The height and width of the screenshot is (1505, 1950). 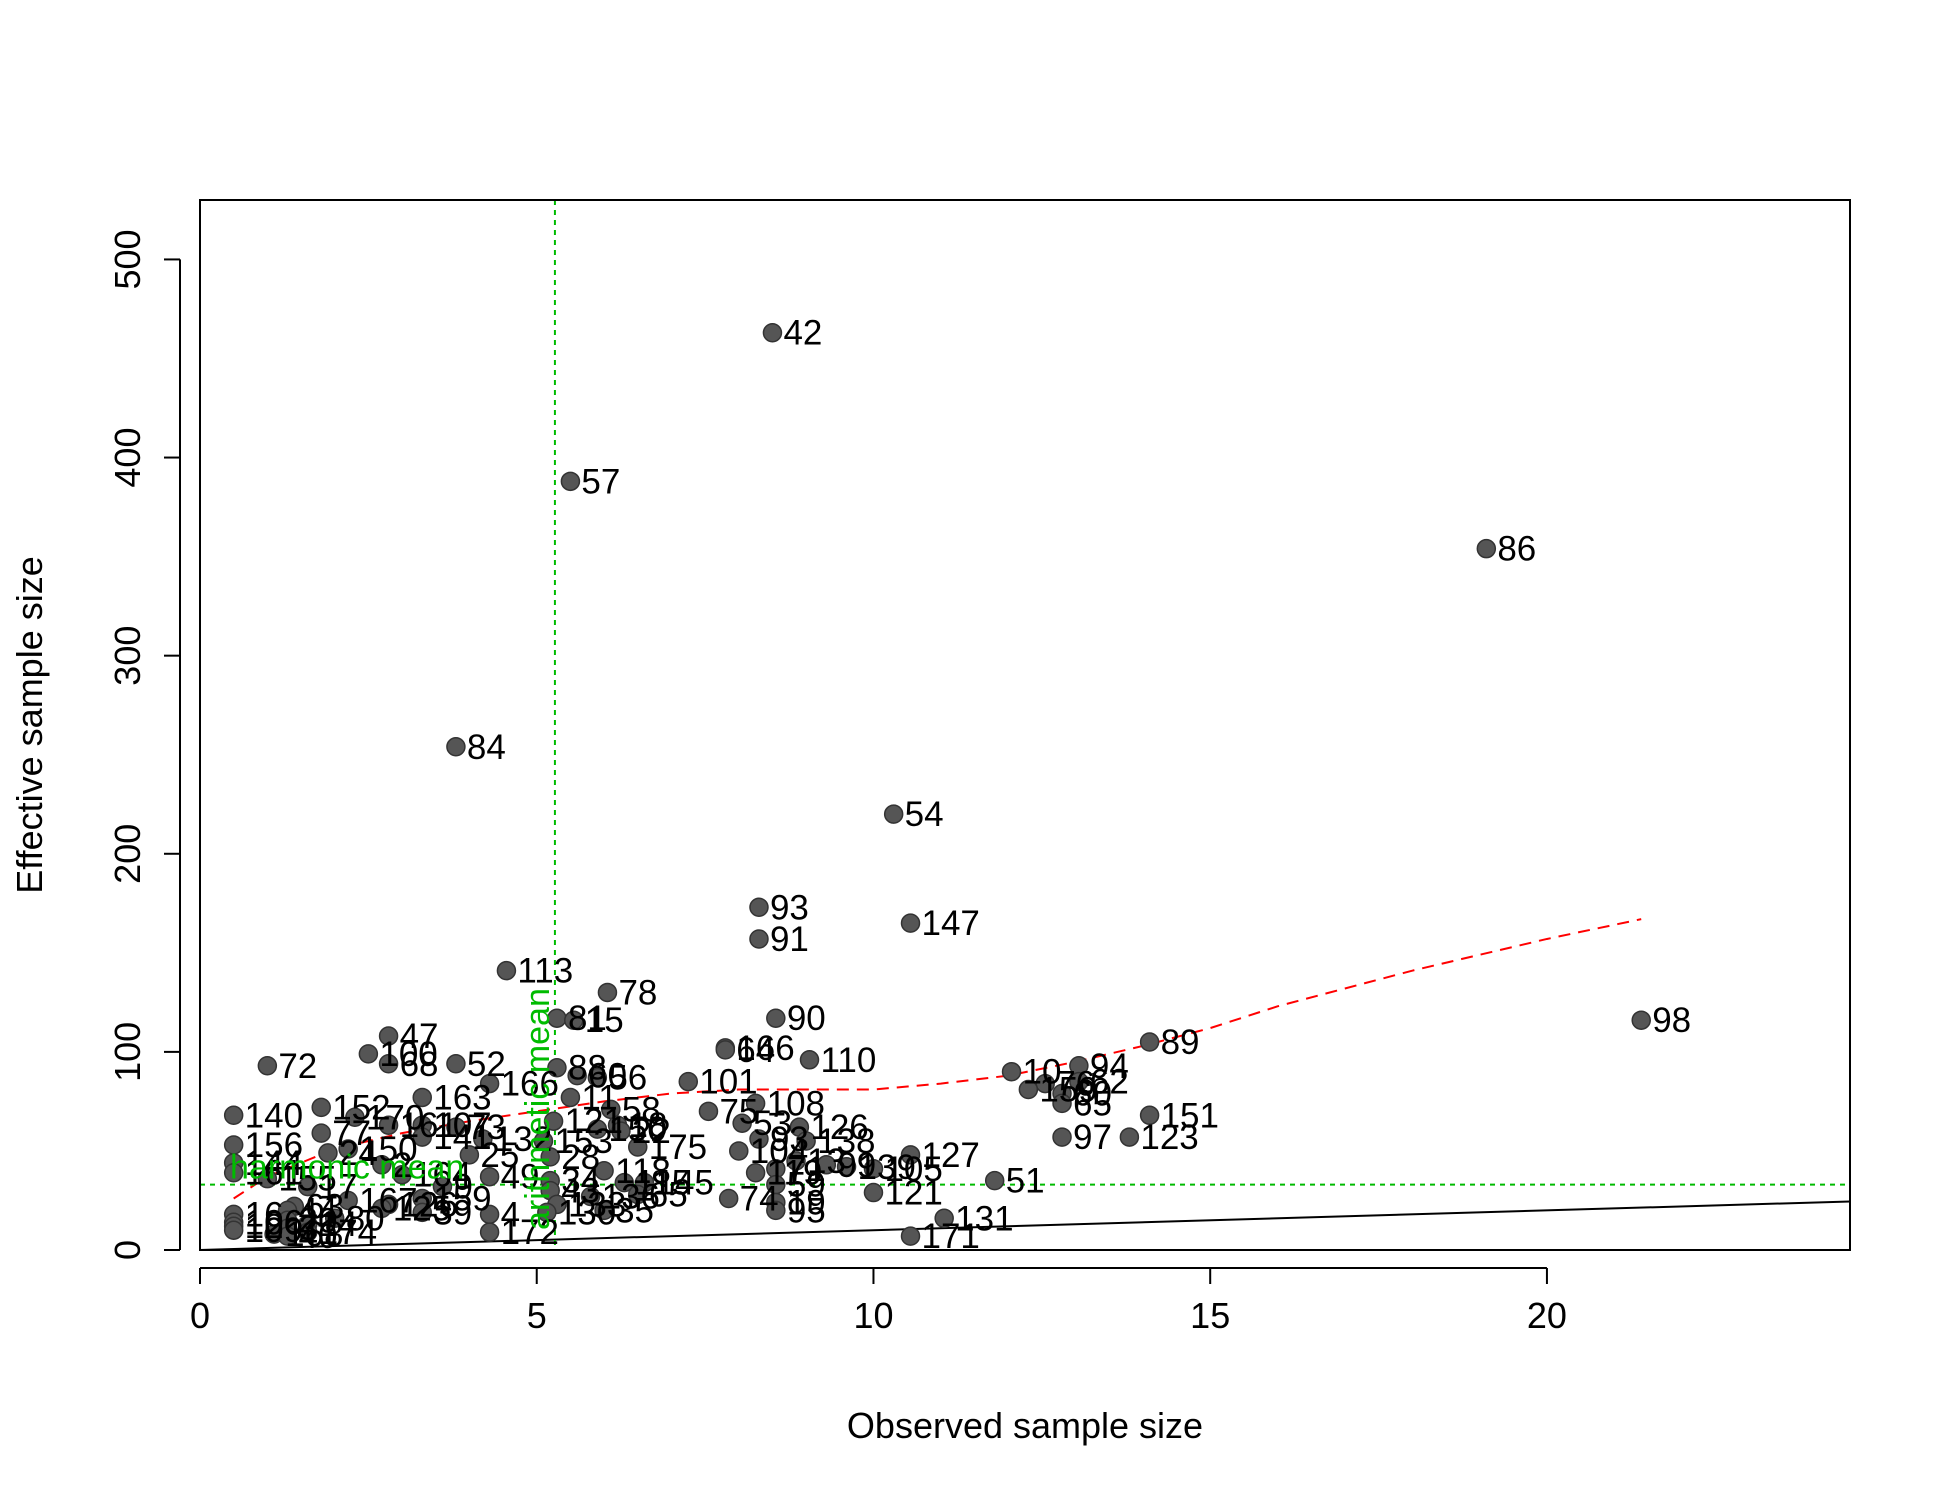 I want to click on data-point-label: 163, so click(x=462, y=1097).